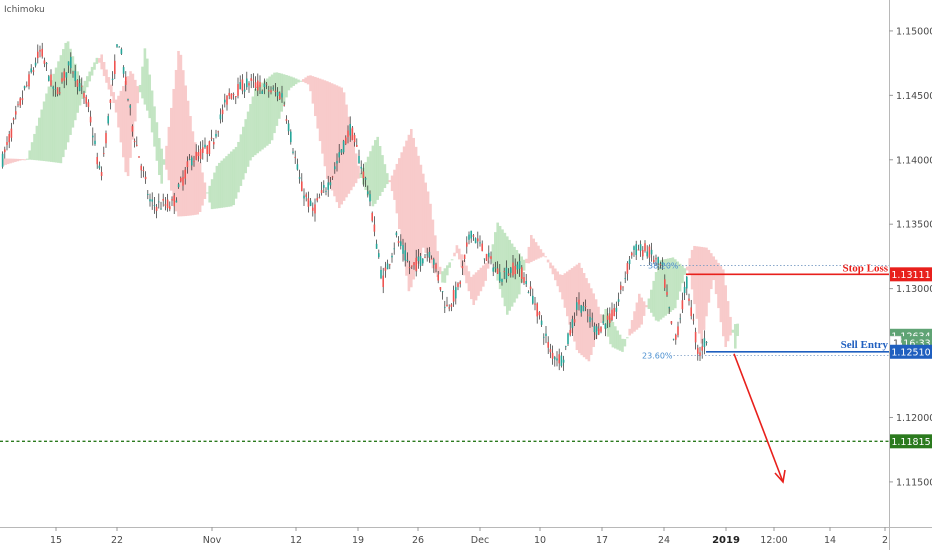 This screenshot has width=932, height=550. Describe the element at coordinates (540, 540) in the screenshot. I see `x-tick-label: 10` at that location.